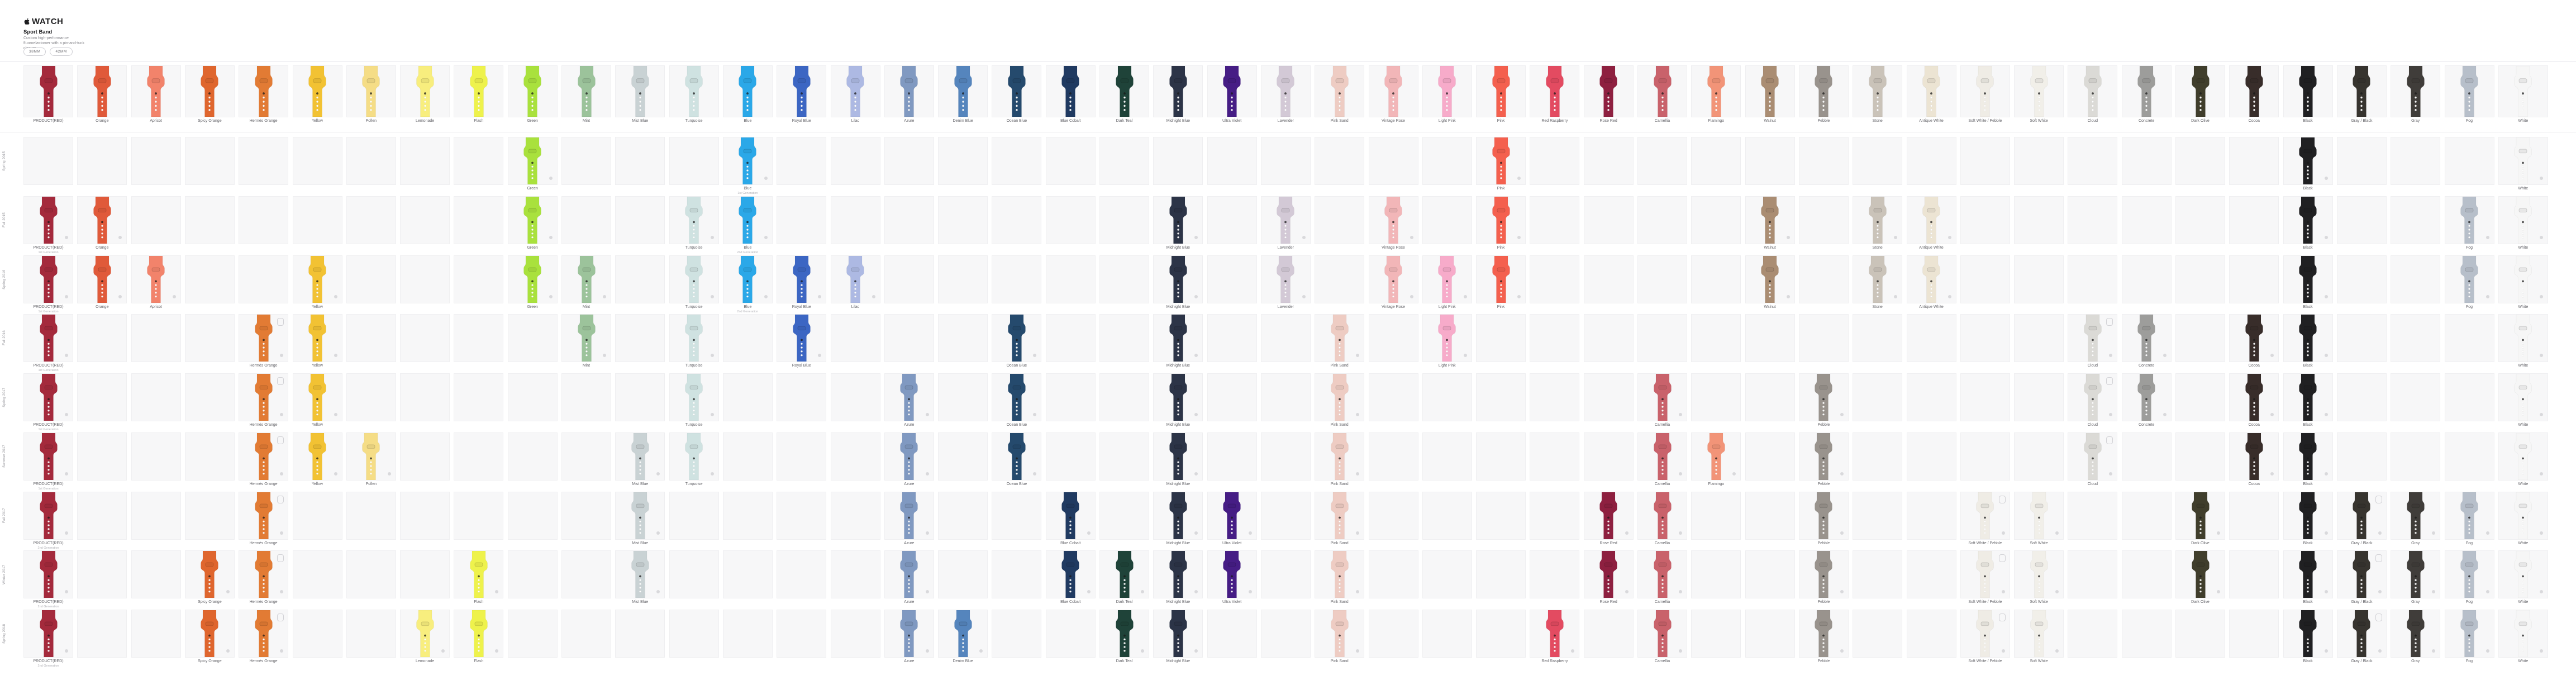 The image size is (2576, 680). Describe the element at coordinates (34, 51) in the screenshot. I see `size-toggle-38mm: 38MM` at that location.